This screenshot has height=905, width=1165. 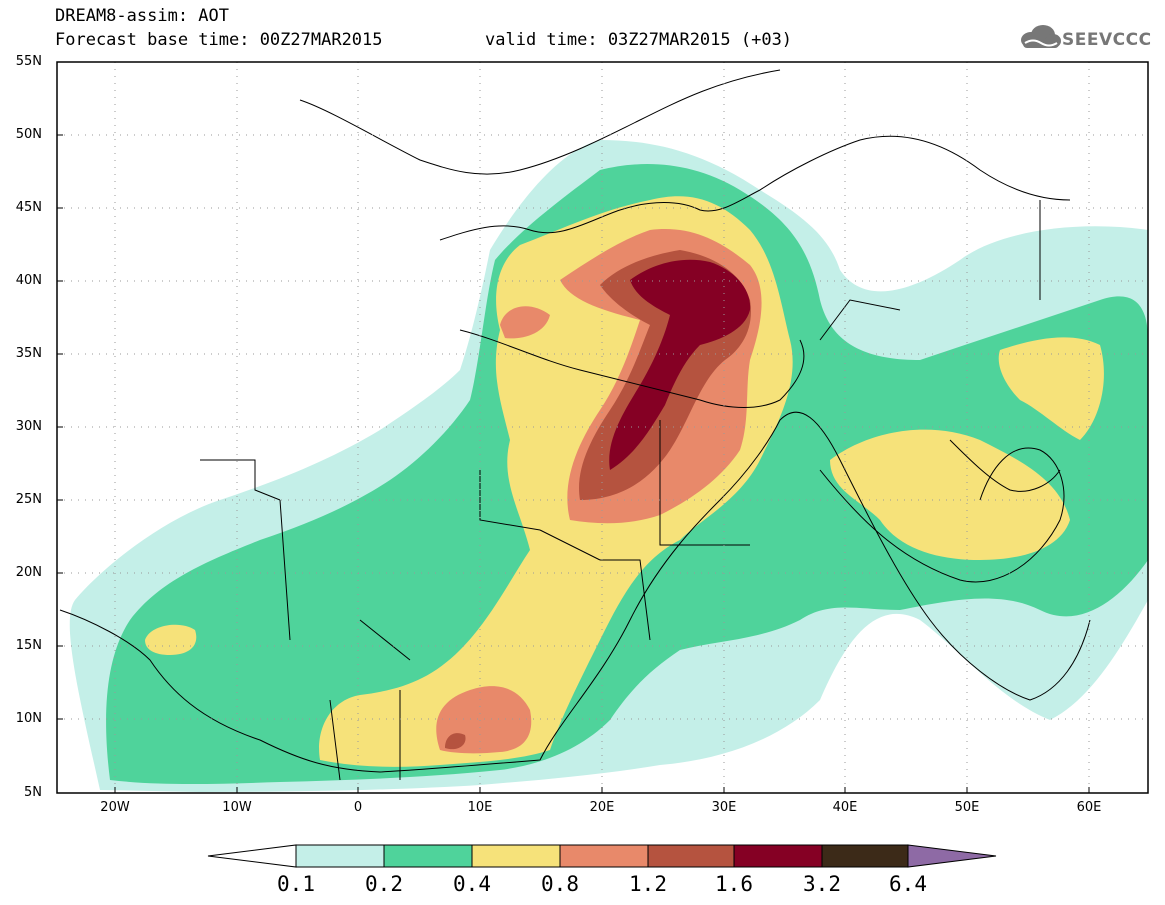 What do you see at coordinates (942, 515) in the screenshot?
I see `coastline-arabia` at bounding box center [942, 515].